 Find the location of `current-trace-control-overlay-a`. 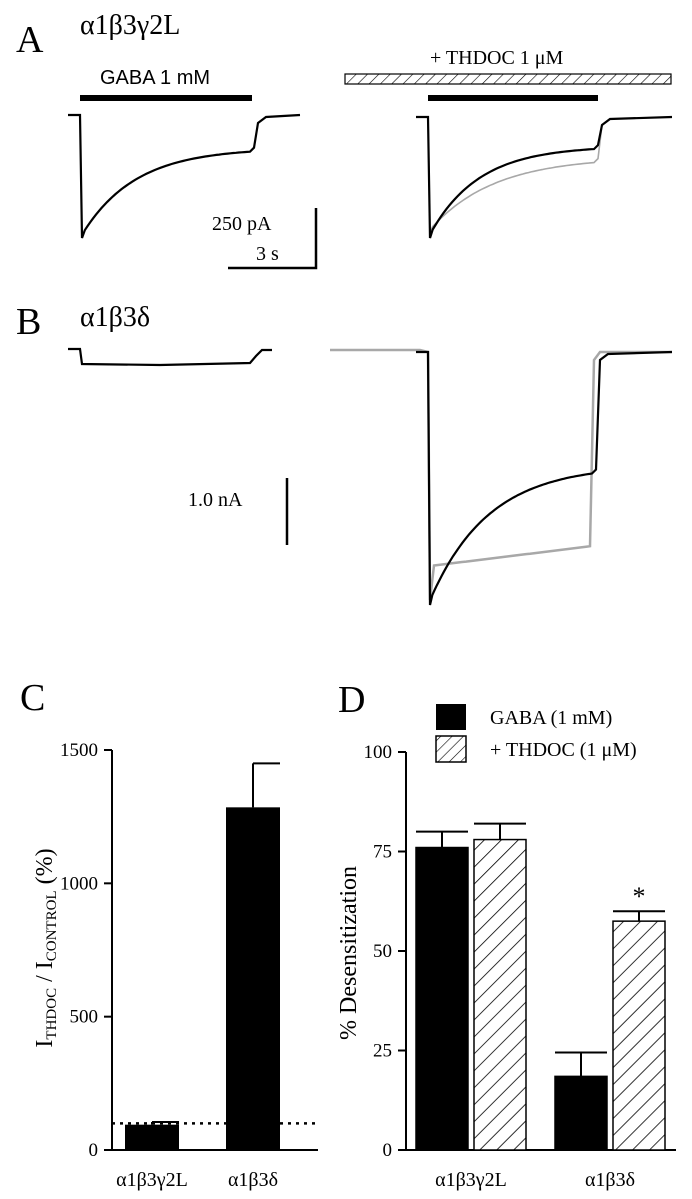

current-trace-control-overlay-a is located at coordinates (544, 174).